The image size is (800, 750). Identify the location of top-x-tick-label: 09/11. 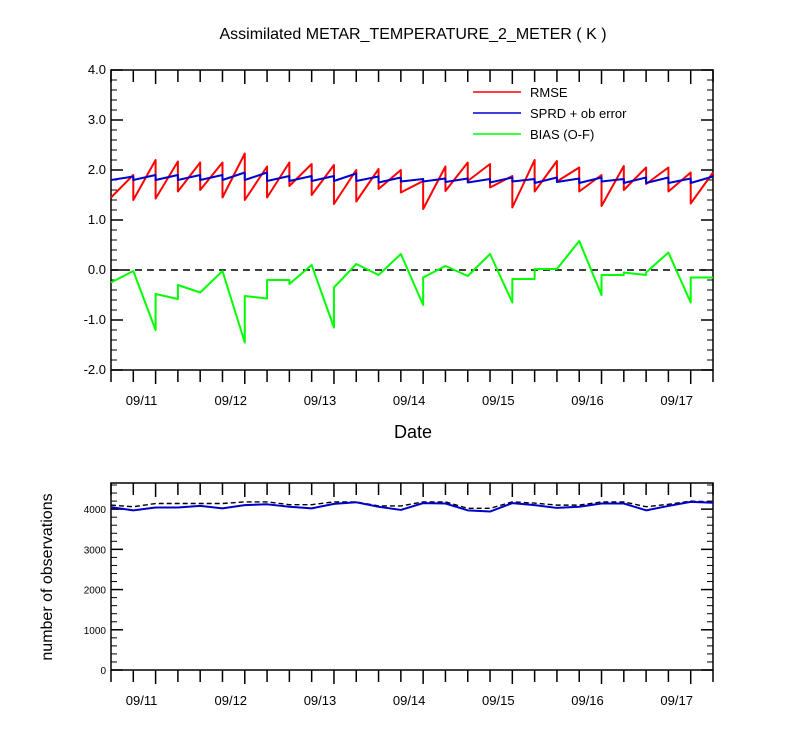
(142, 400).